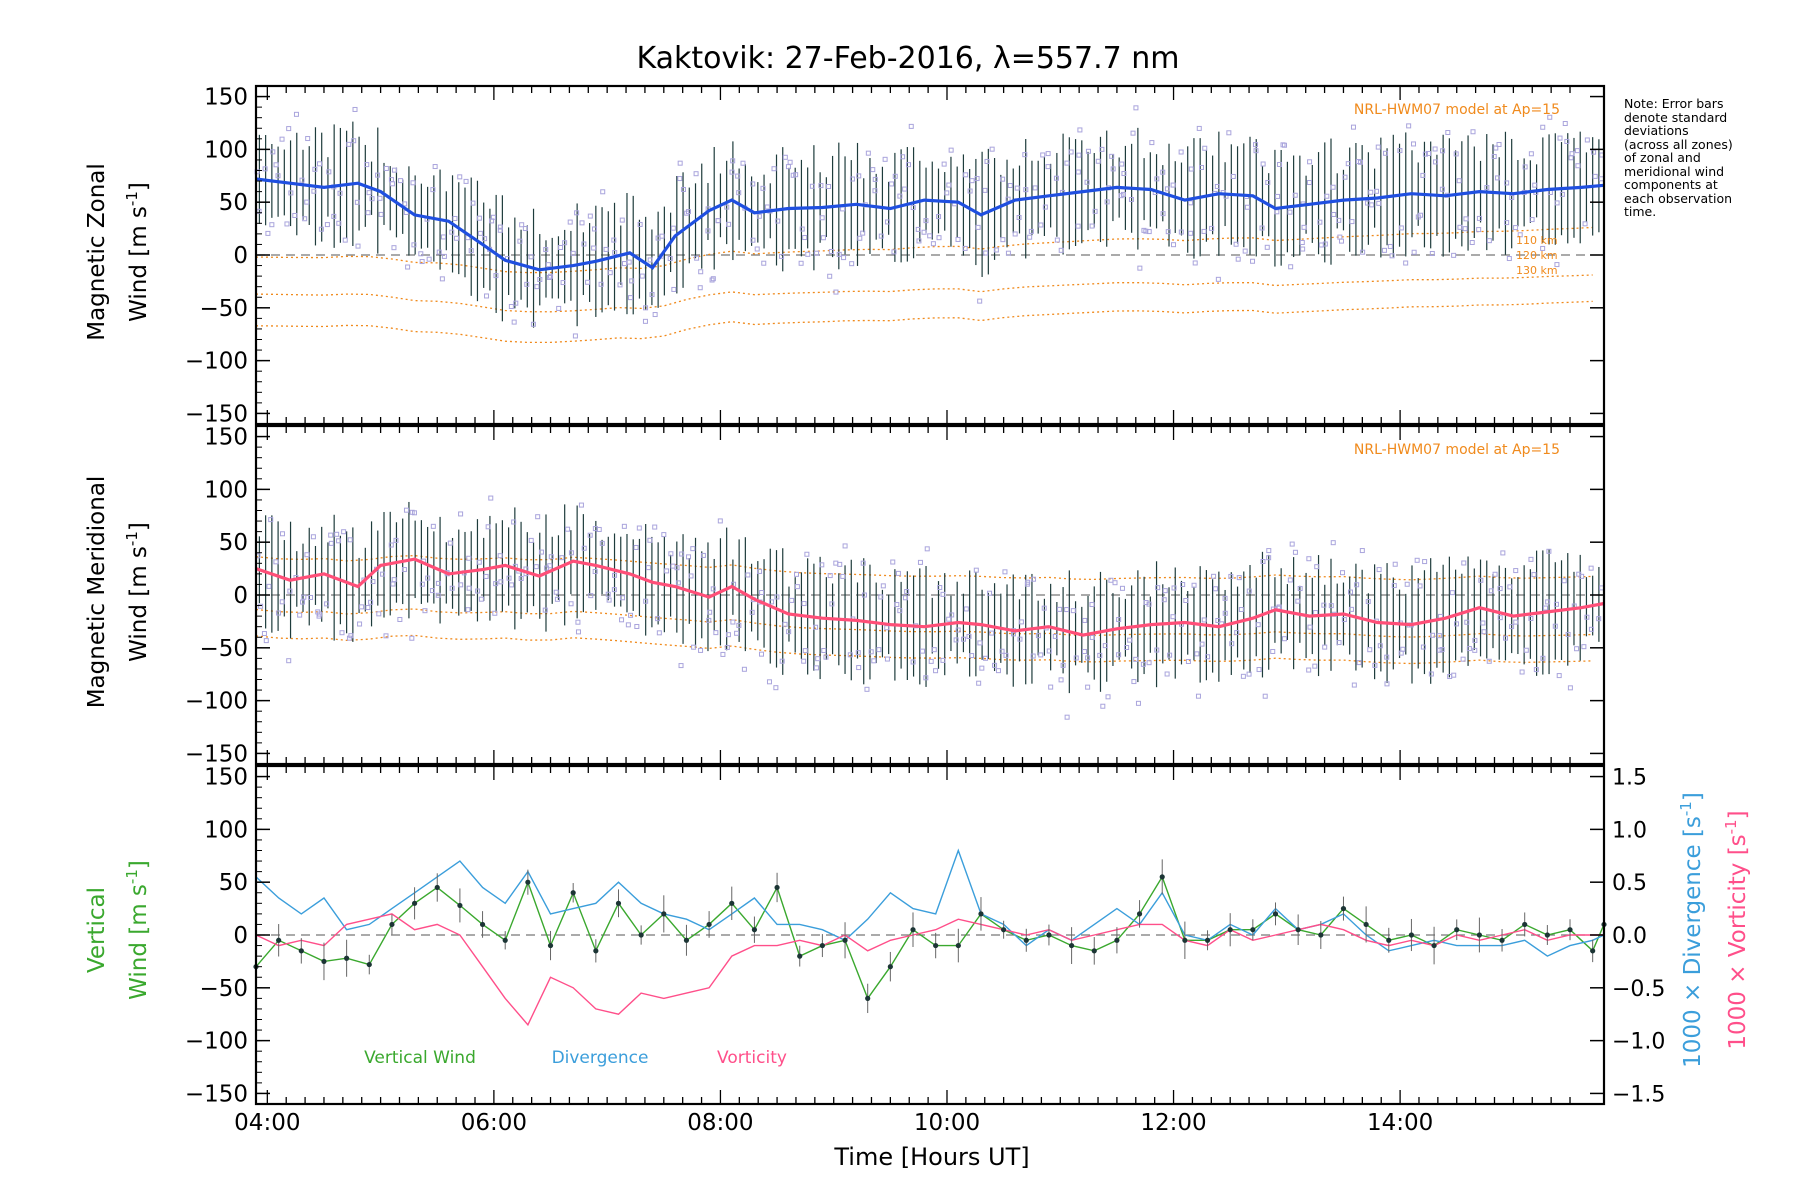 The width and height of the screenshot is (1800, 1200). What do you see at coordinates (1400, 1123) in the screenshot?
I see `x-tick-label: 14:00` at bounding box center [1400, 1123].